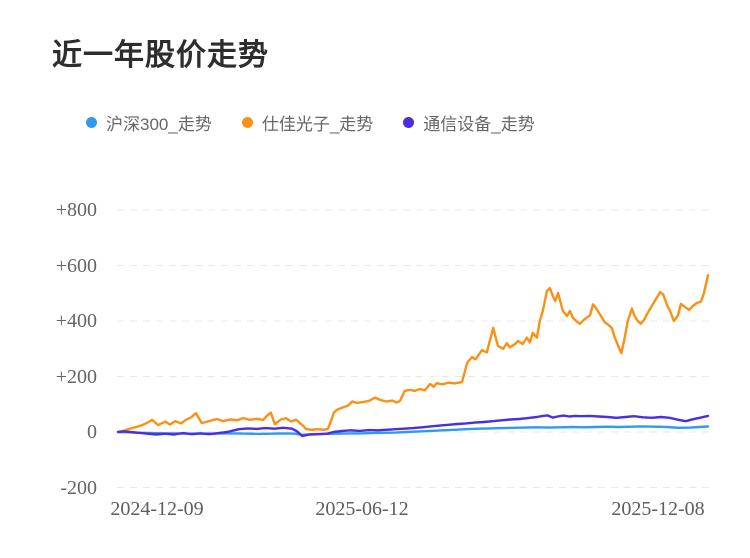 The height and width of the screenshot is (558, 750). Describe the element at coordinates (159, 124) in the screenshot. I see `legend-label-csi300: 沪深300_走势` at that location.